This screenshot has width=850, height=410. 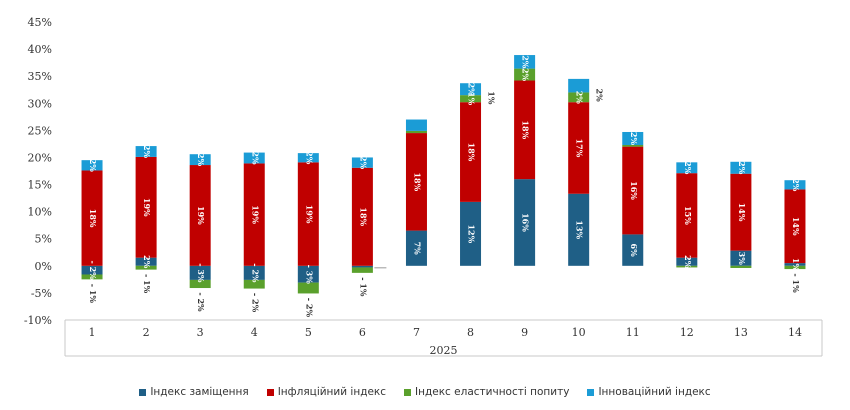 What do you see at coordinates (40, 212) in the screenshot?
I see `y-tick-label: 10%` at bounding box center [40, 212].